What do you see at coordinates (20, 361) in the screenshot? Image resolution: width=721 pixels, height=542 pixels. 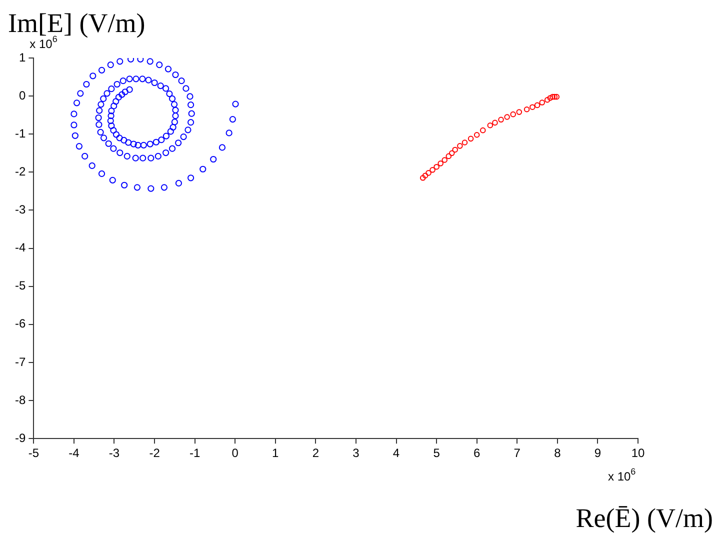 I see `y-tick-label: -7` at bounding box center [20, 361].